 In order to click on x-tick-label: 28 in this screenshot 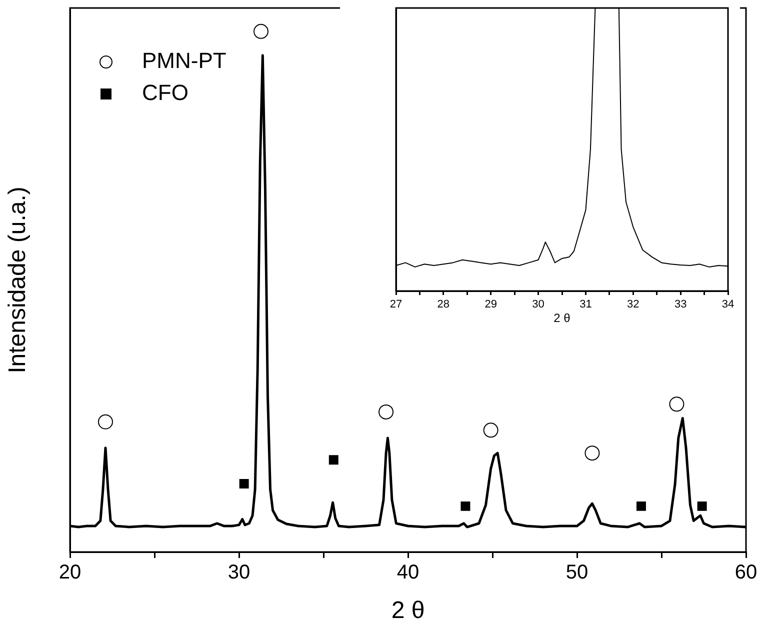, I will do `click(443, 304)`.